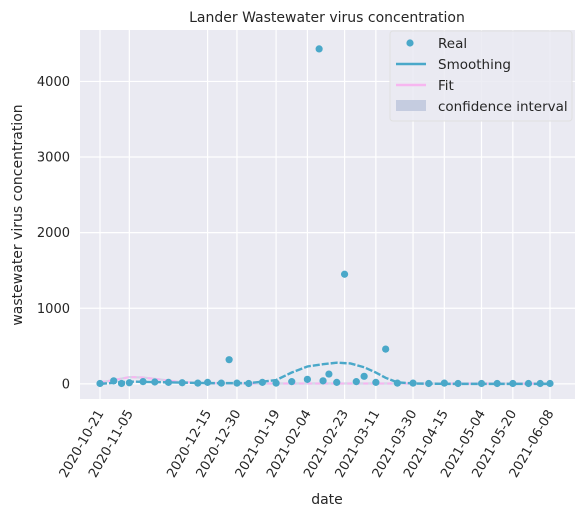 The width and height of the screenshot is (583, 518). I want to click on y-tick-label: 1000, so click(53, 309).